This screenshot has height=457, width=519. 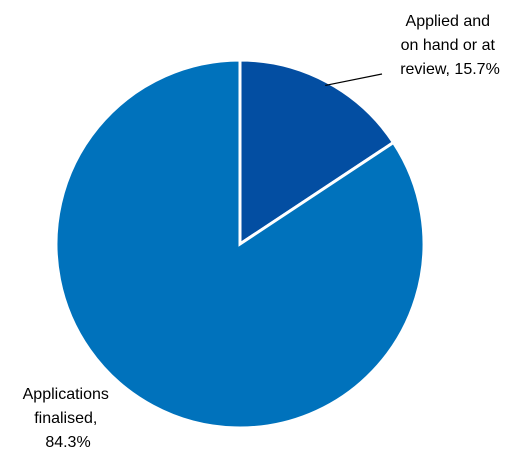 I want to click on leader-lines, so click(x=354, y=80).